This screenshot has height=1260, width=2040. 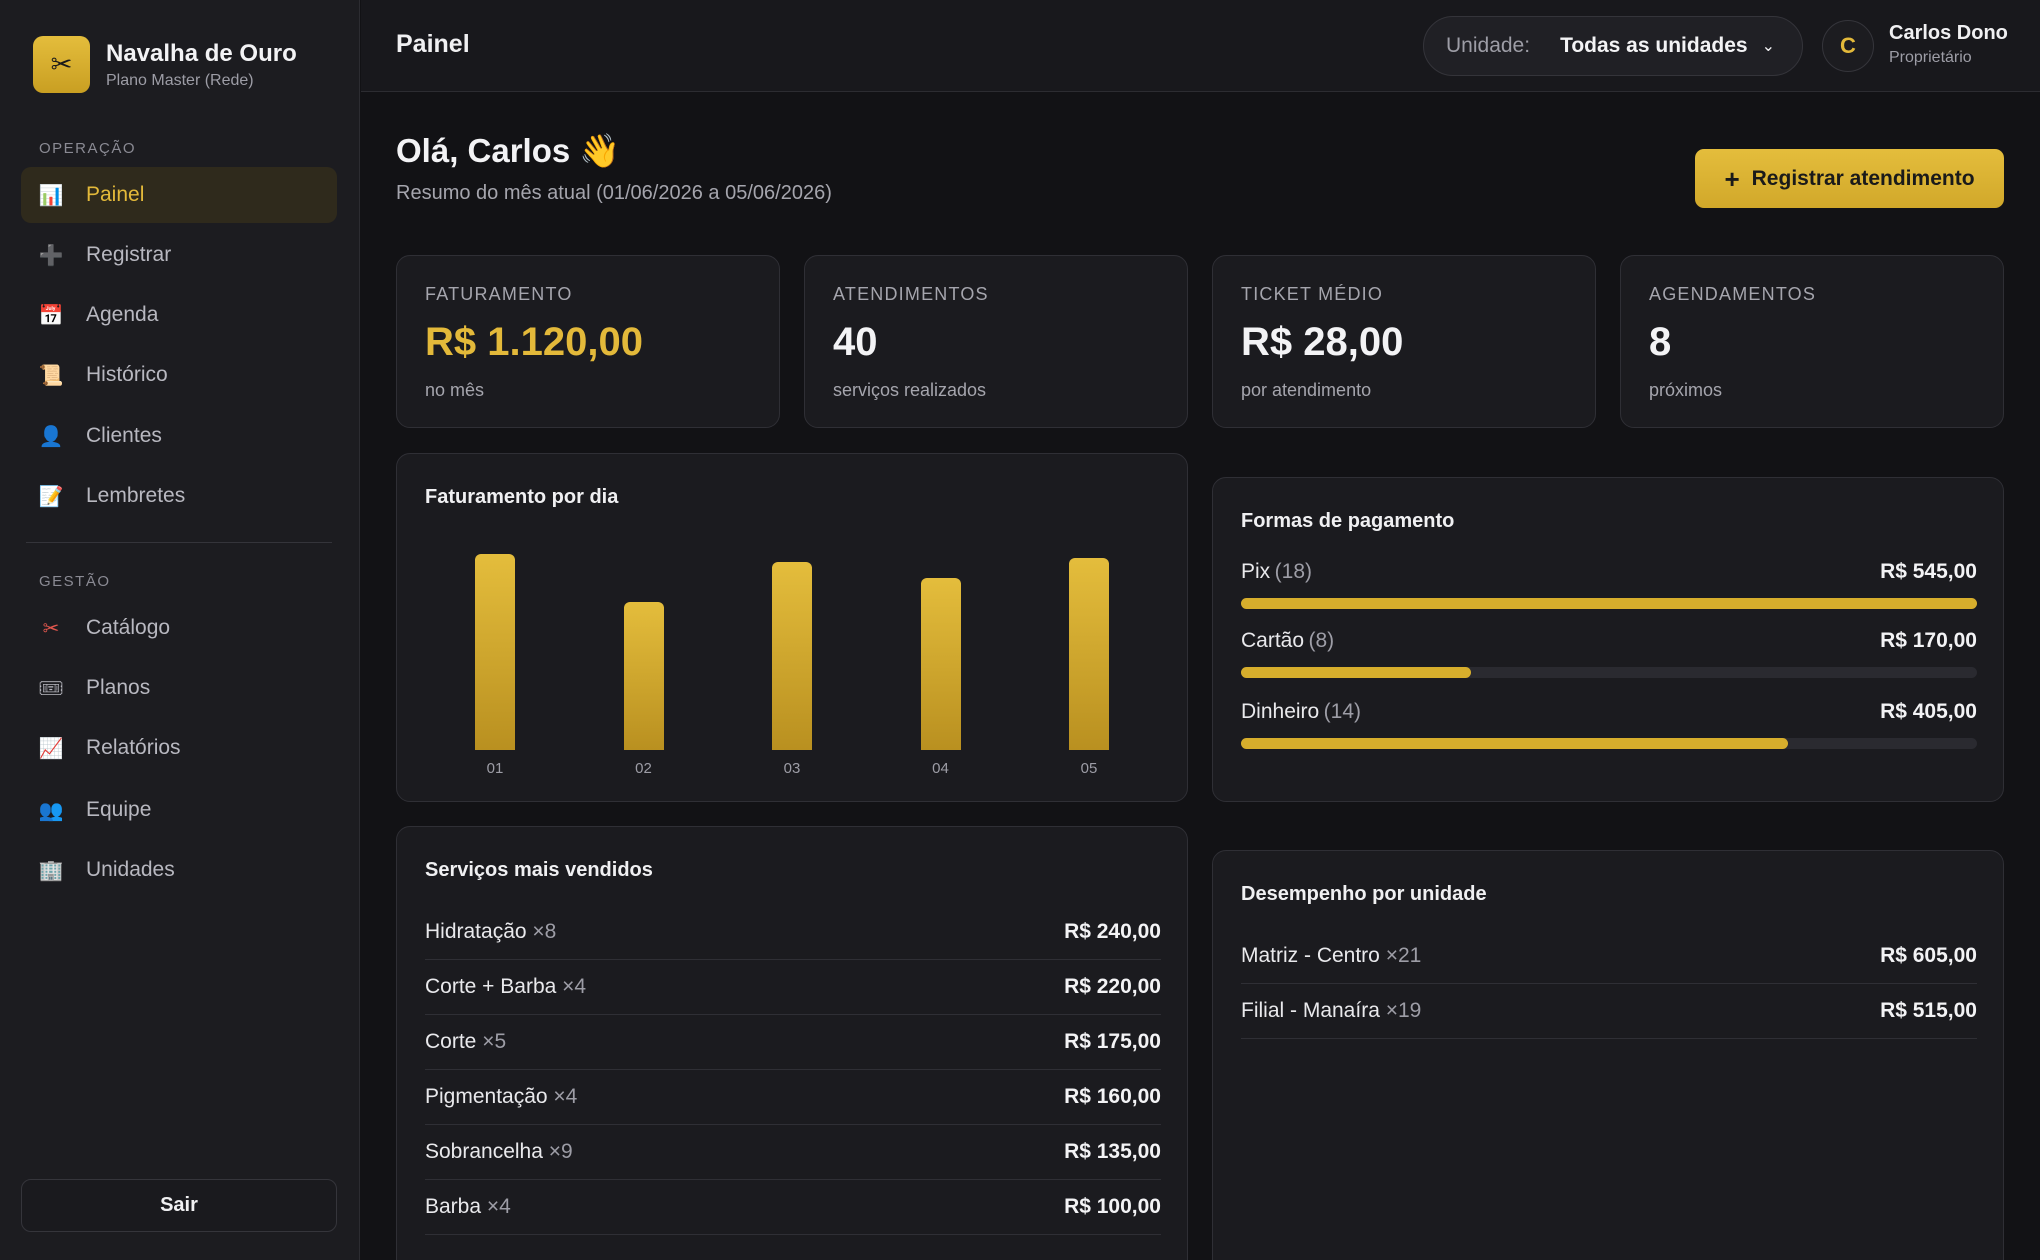 What do you see at coordinates (1768, 46) in the screenshot?
I see `chevron-down-icon: ⌄` at bounding box center [1768, 46].